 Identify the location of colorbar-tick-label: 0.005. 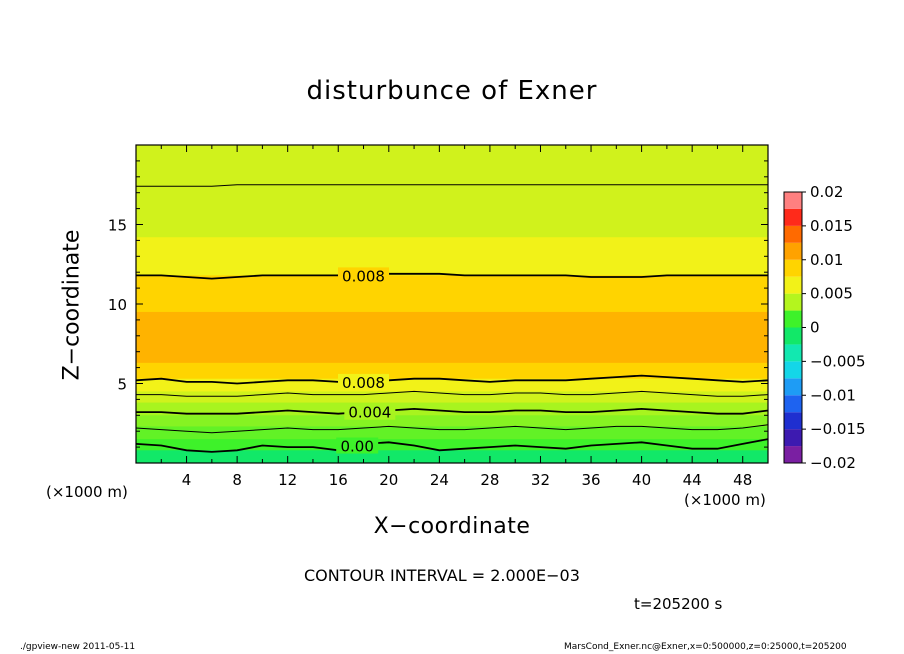
(831, 294).